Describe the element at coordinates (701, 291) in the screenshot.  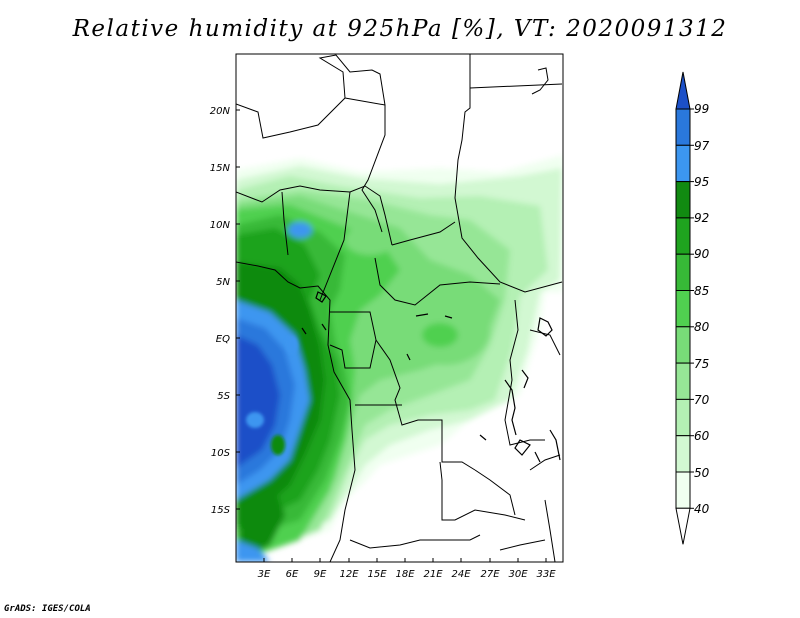
I see `colorbar-label-85: 85` at that location.